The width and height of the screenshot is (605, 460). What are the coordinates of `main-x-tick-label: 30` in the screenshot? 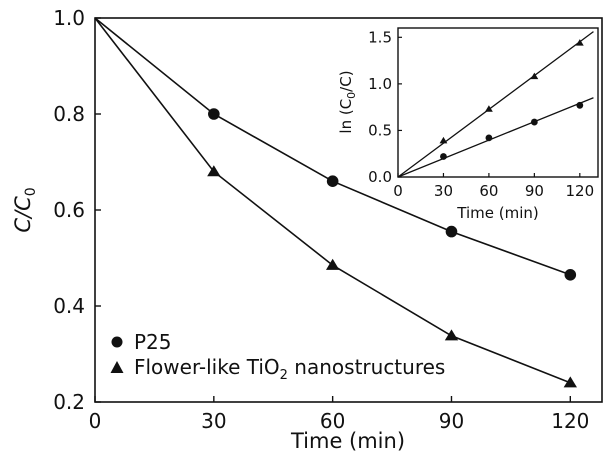 It's located at (213, 421).